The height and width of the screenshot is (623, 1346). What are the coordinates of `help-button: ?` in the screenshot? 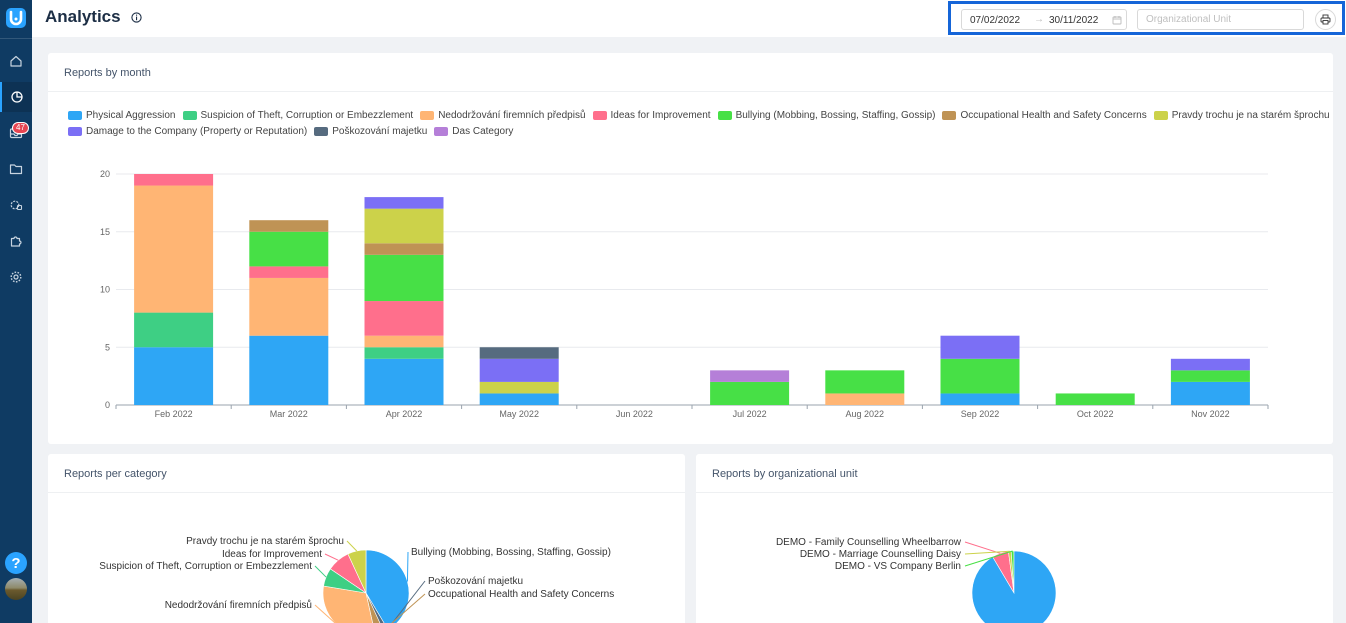 It's located at (16, 563).